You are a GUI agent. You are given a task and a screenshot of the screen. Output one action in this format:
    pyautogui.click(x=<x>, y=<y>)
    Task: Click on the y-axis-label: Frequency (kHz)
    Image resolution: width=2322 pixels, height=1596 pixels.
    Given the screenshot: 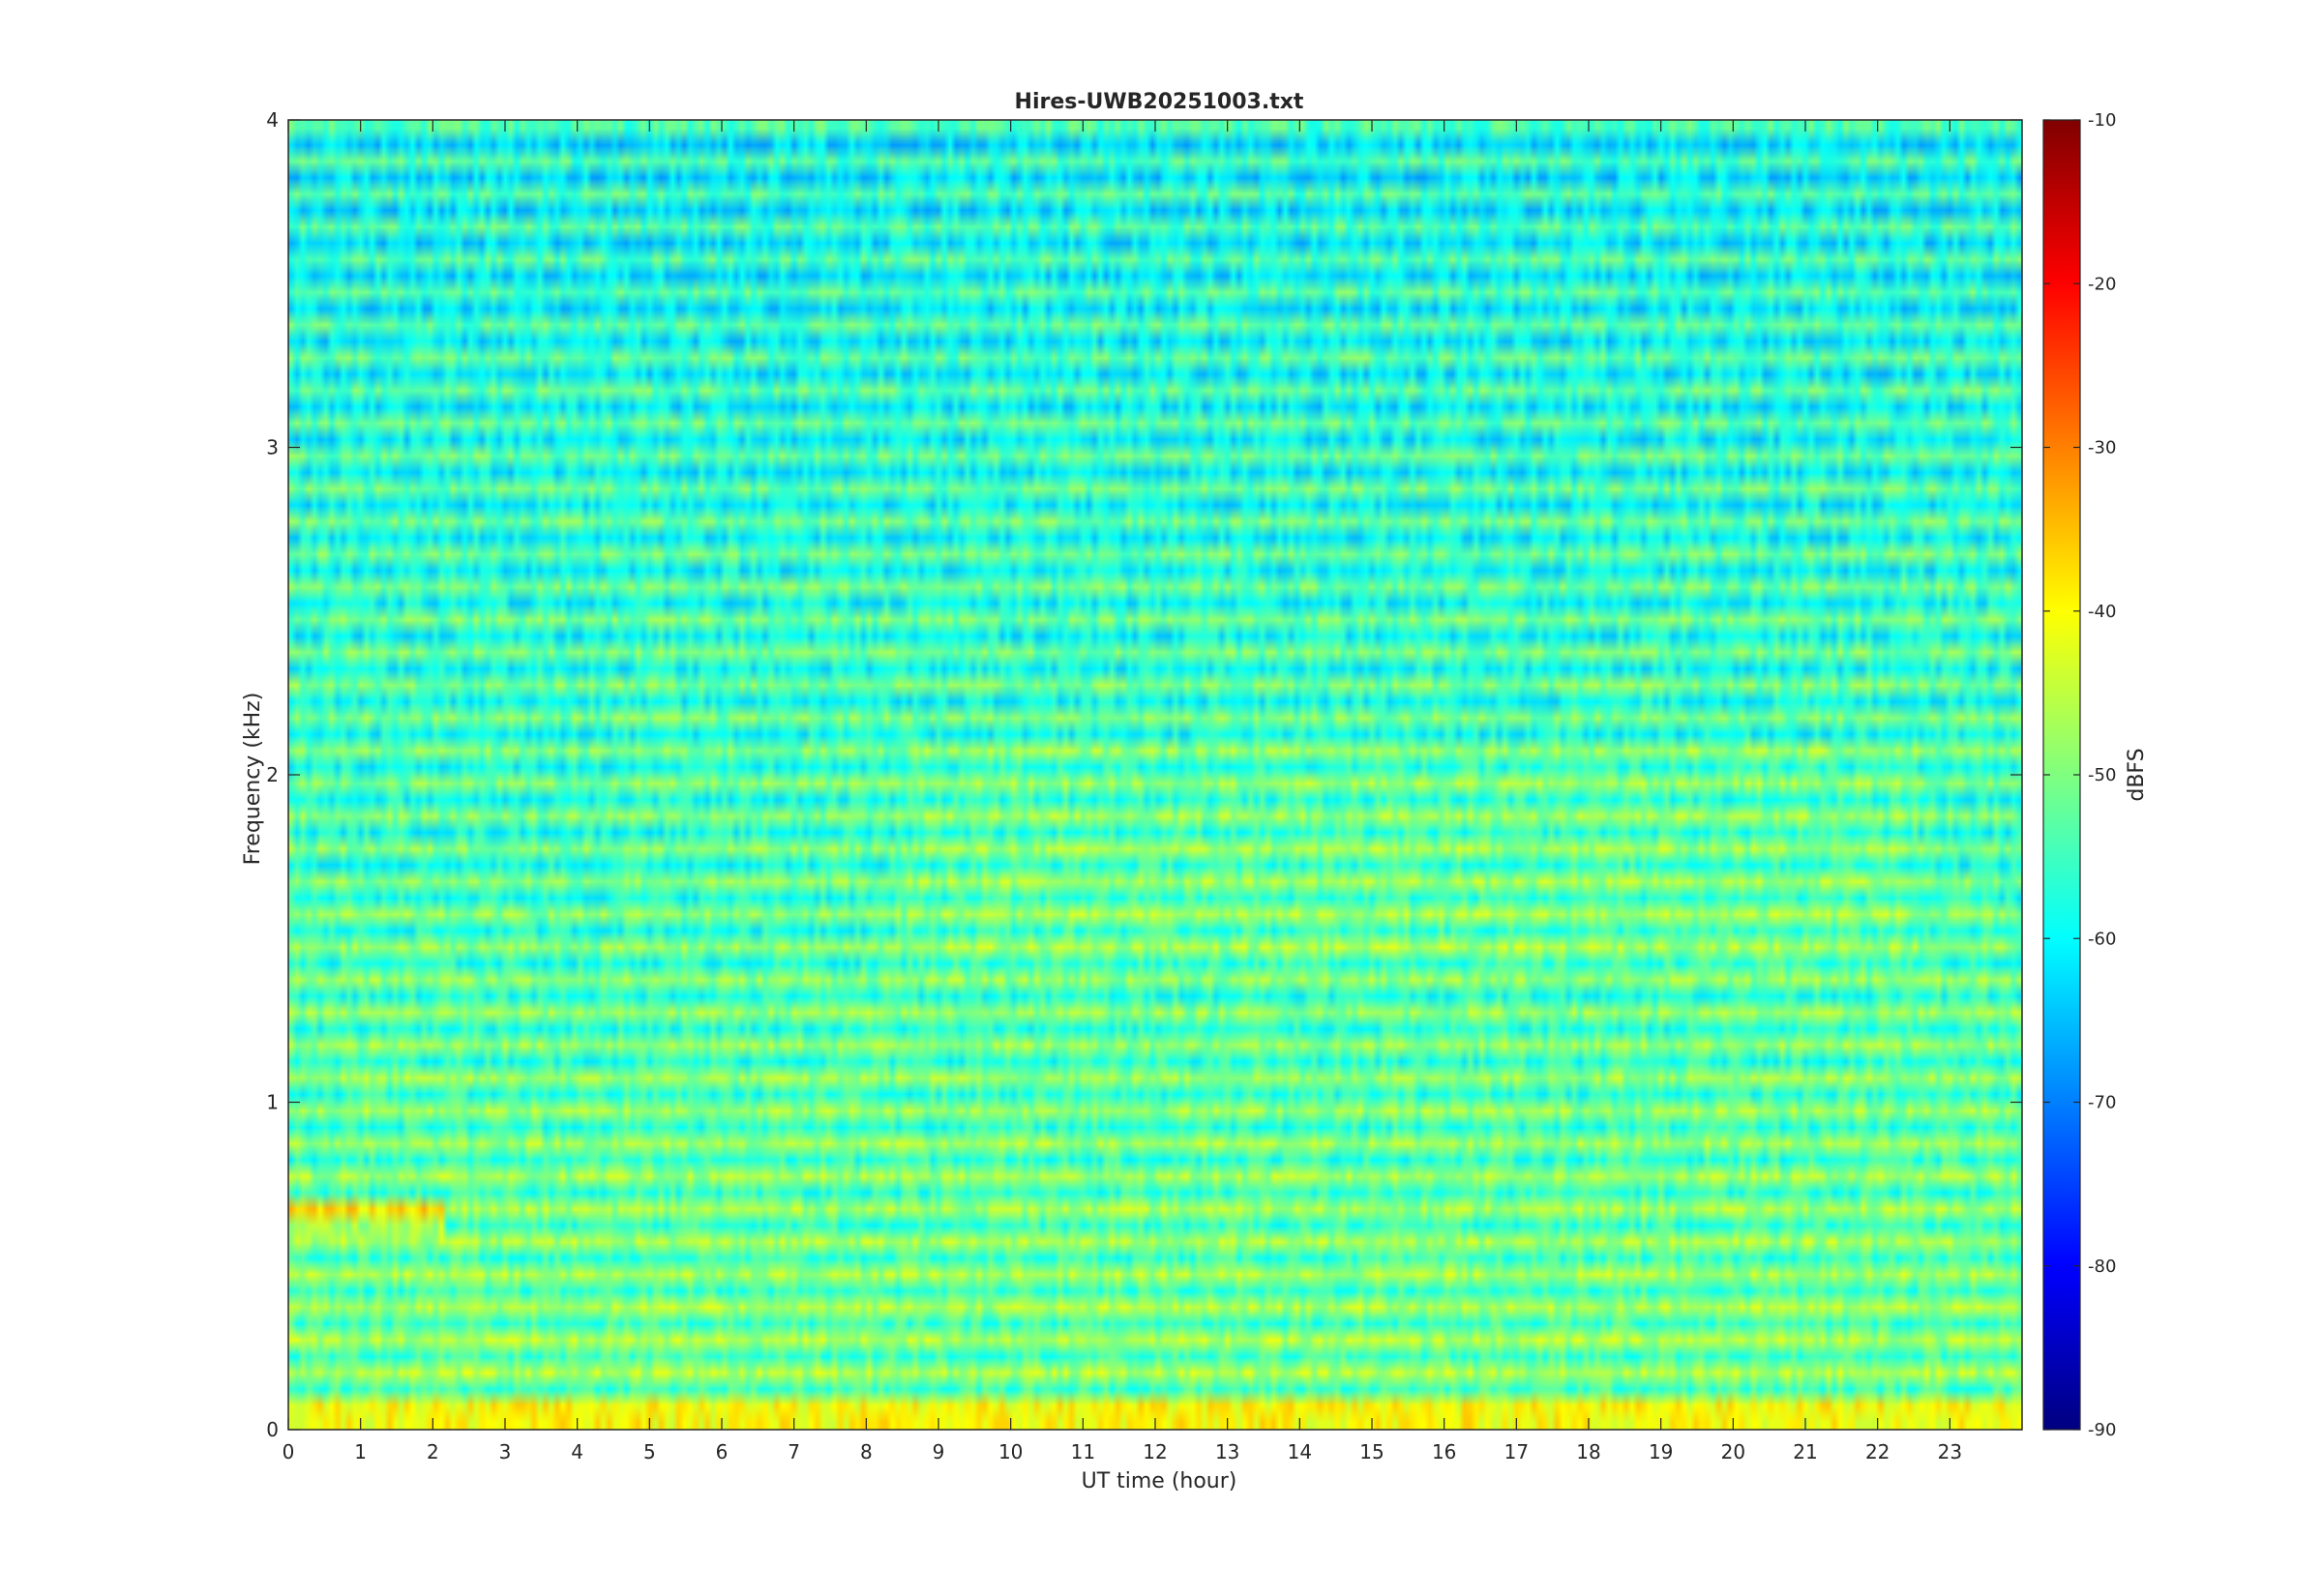 What is the action you would take?
    pyautogui.click(x=253, y=779)
    